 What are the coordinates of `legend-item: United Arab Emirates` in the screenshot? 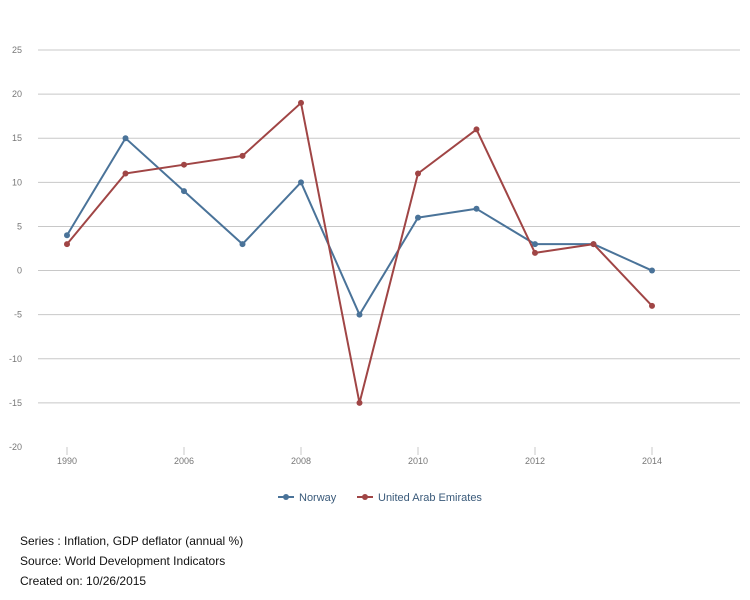 It's located at (419, 498).